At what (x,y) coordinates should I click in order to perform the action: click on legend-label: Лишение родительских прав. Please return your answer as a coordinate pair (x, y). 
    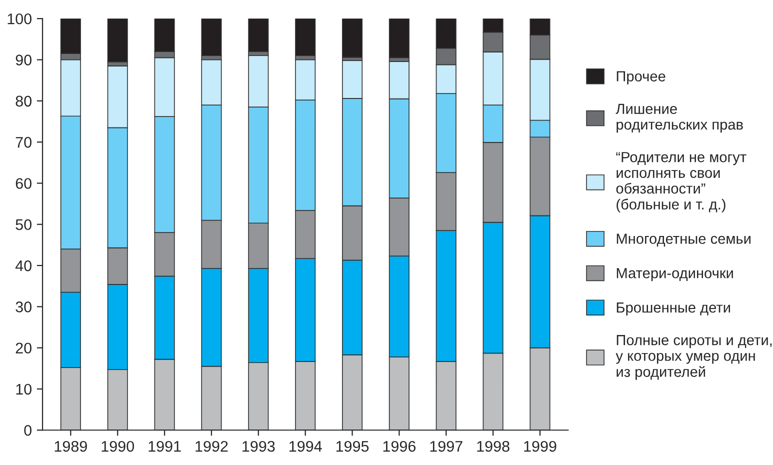
    Looking at the image, I should click on (679, 118).